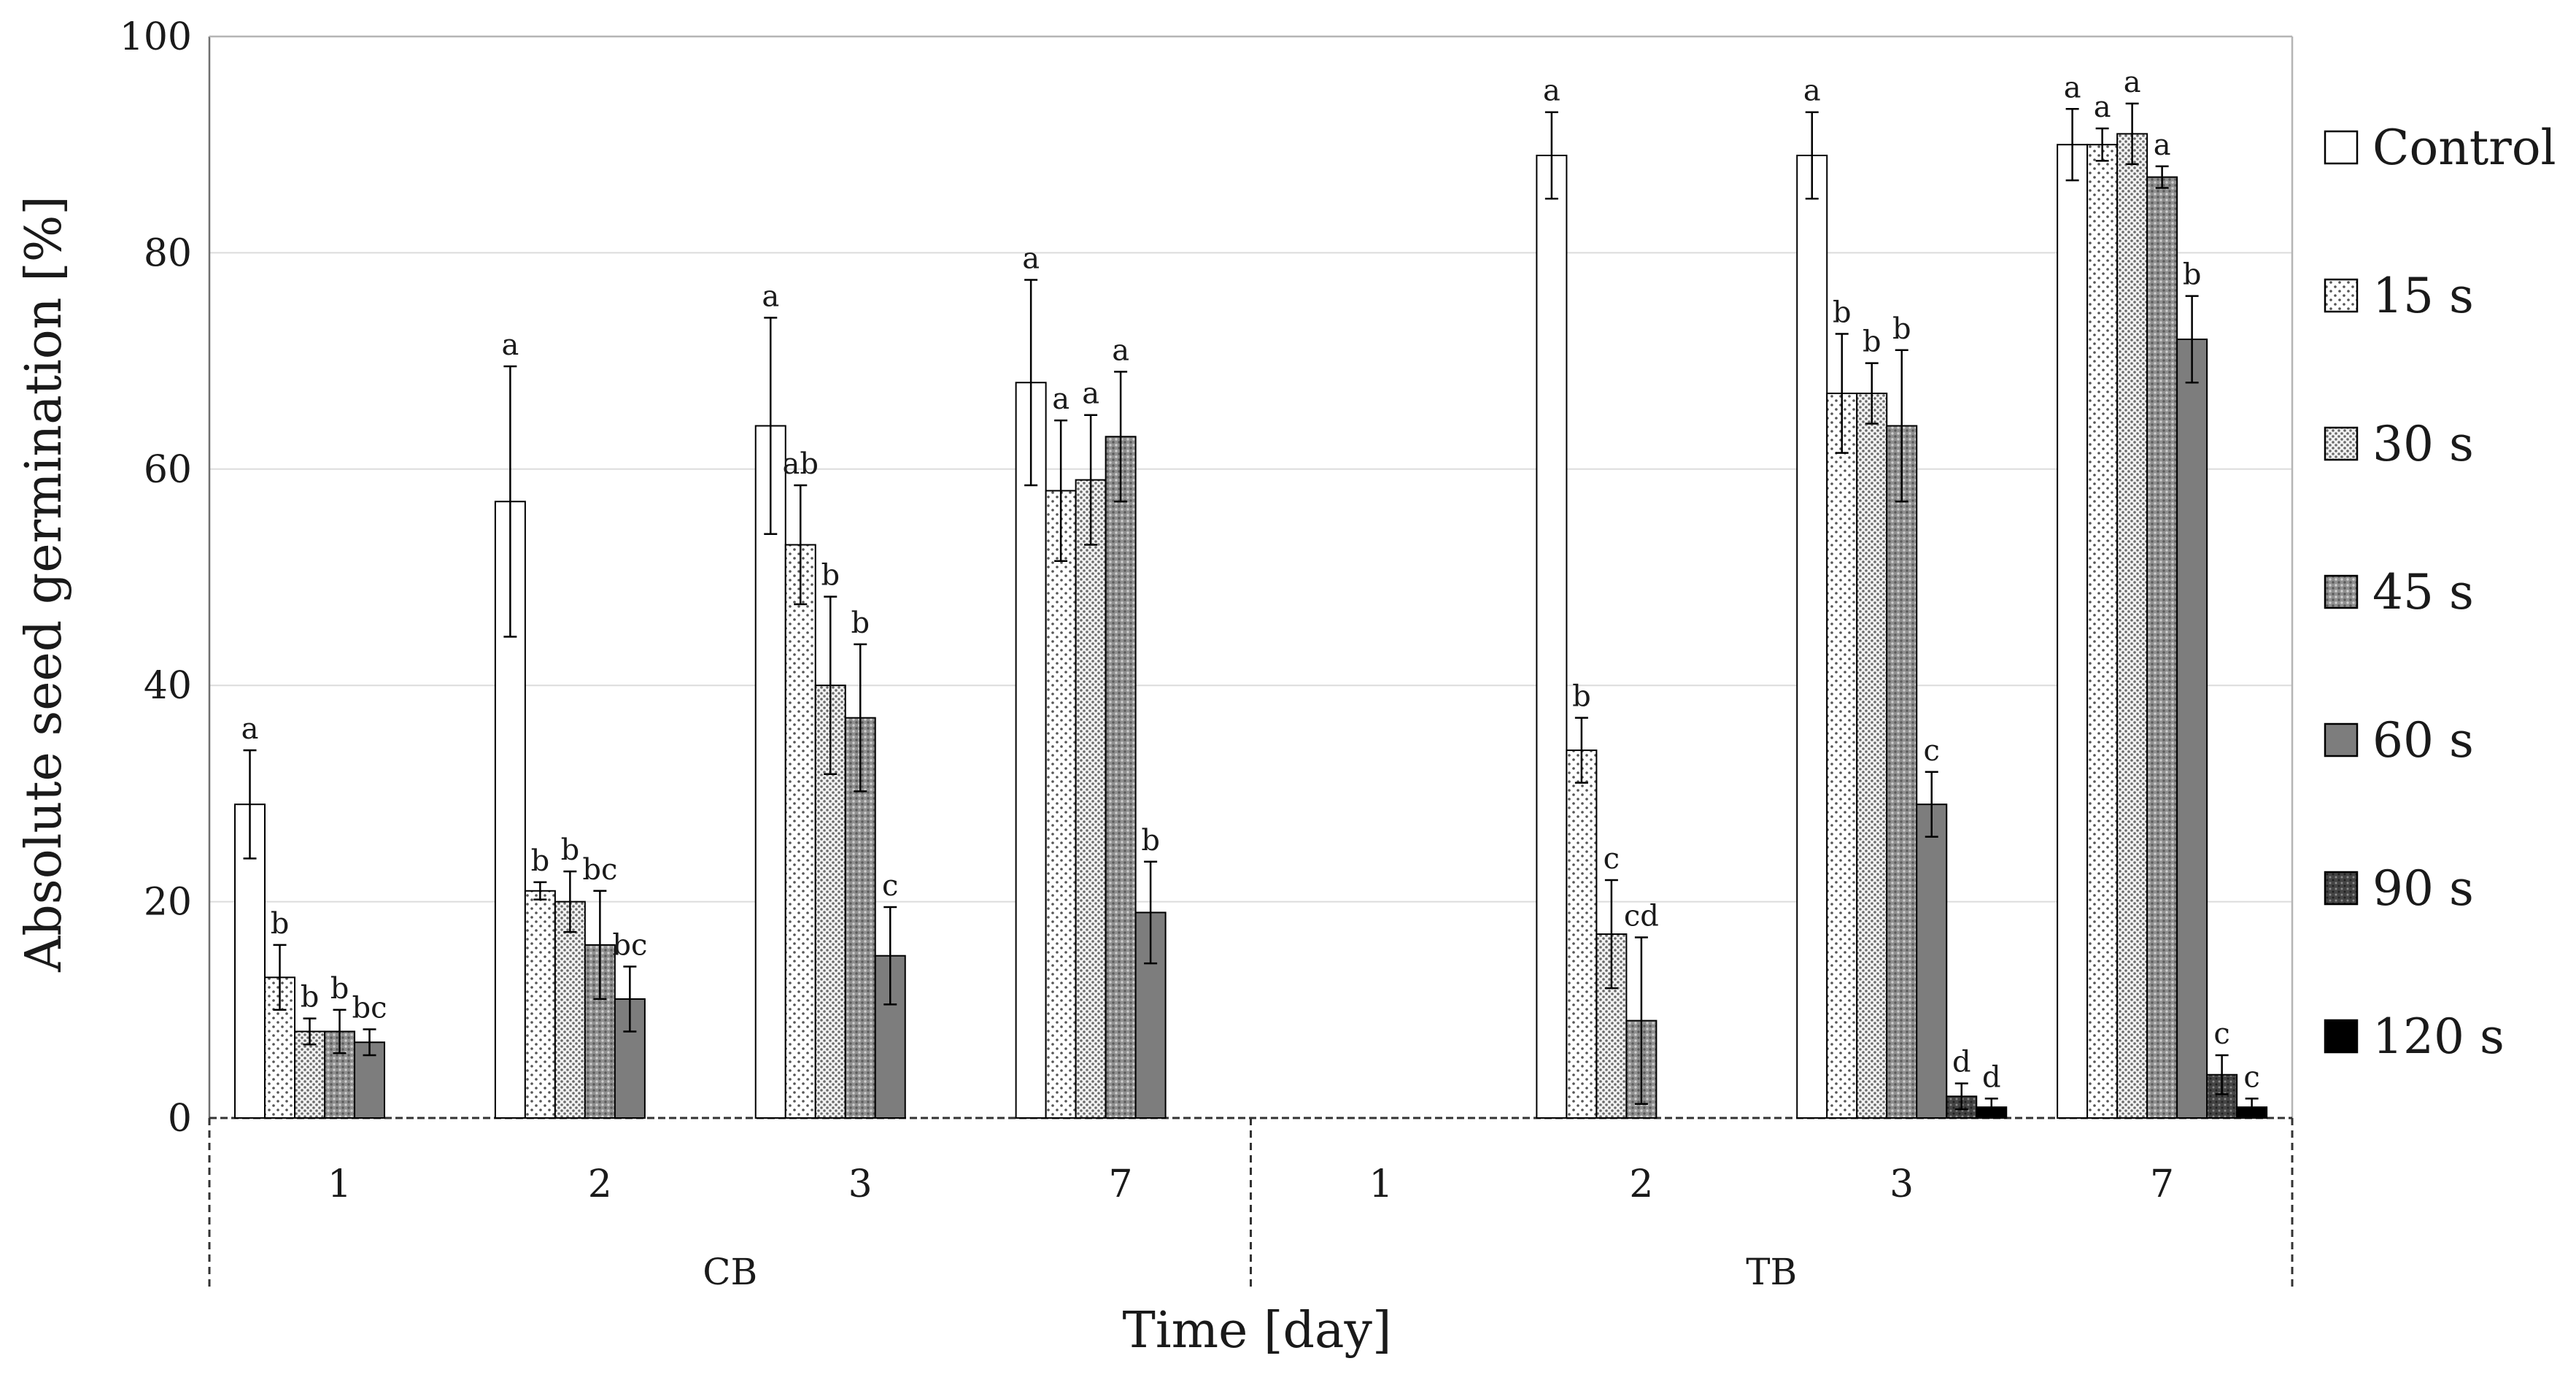  Describe the element at coordinates (156, 578) in the screenshot. I see `y-axis: 0 20 40 60 80 100` at that location.